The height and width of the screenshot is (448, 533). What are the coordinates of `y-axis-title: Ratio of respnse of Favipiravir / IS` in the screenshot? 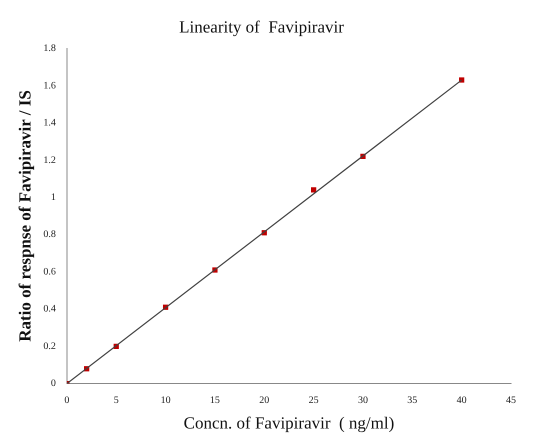 It's located at (25, 216).